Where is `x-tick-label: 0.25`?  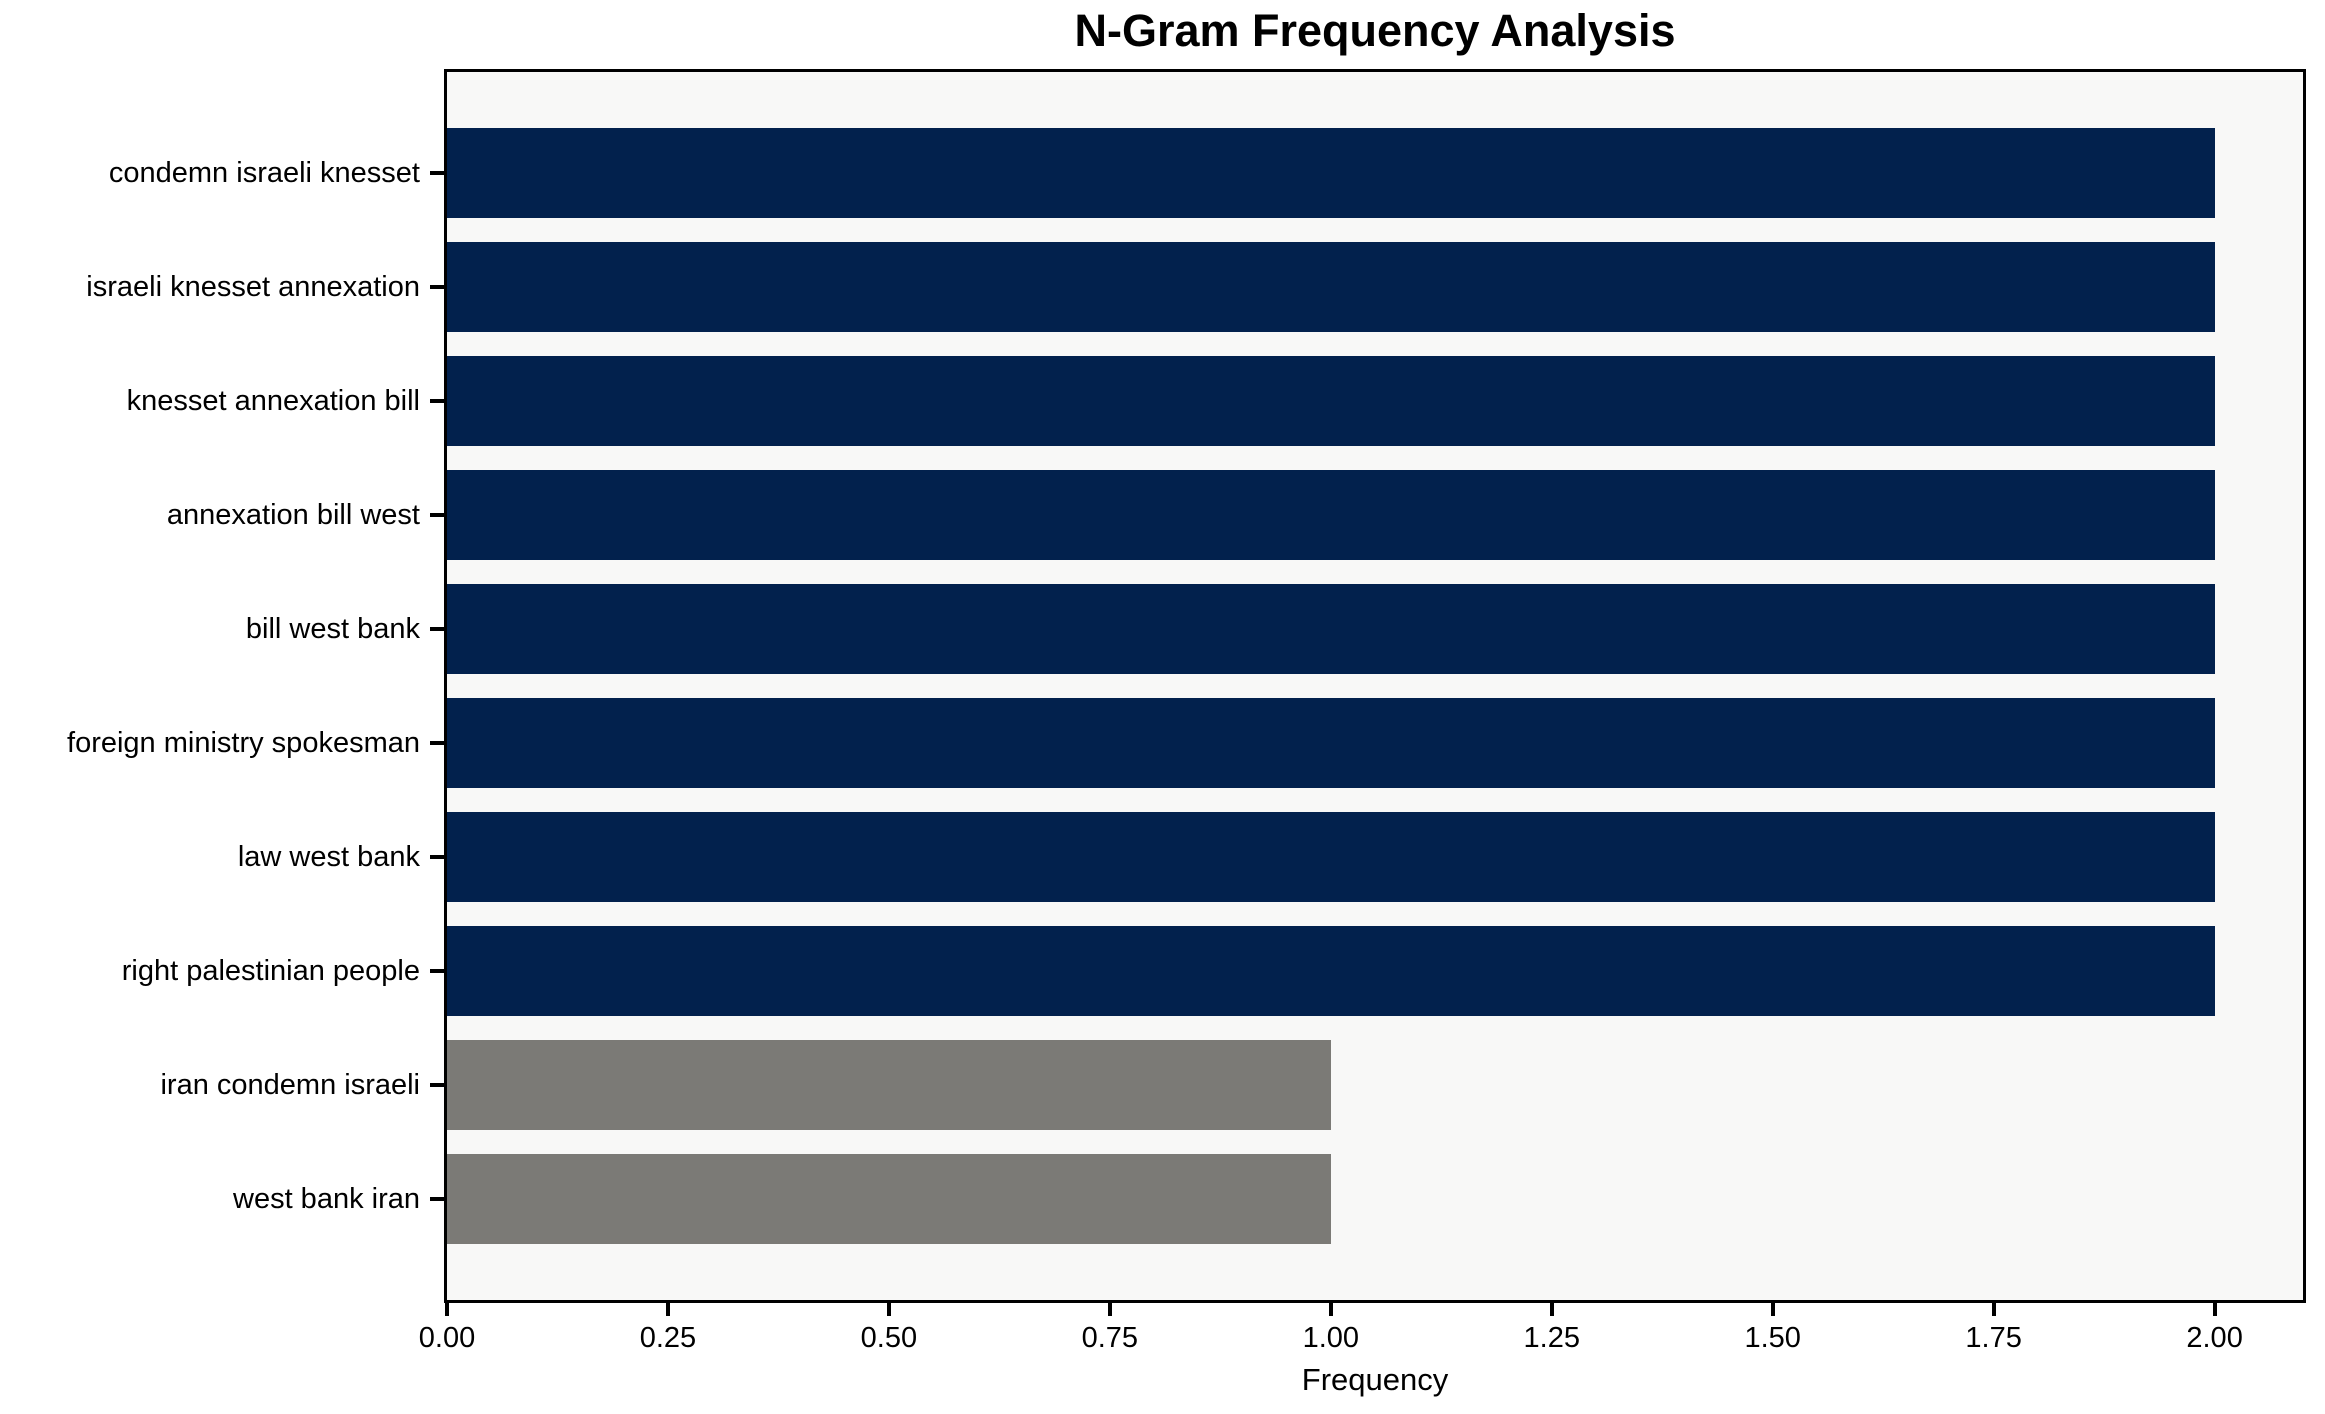
x-tick-label: 0.25 is located at coordinates (668, 1338).